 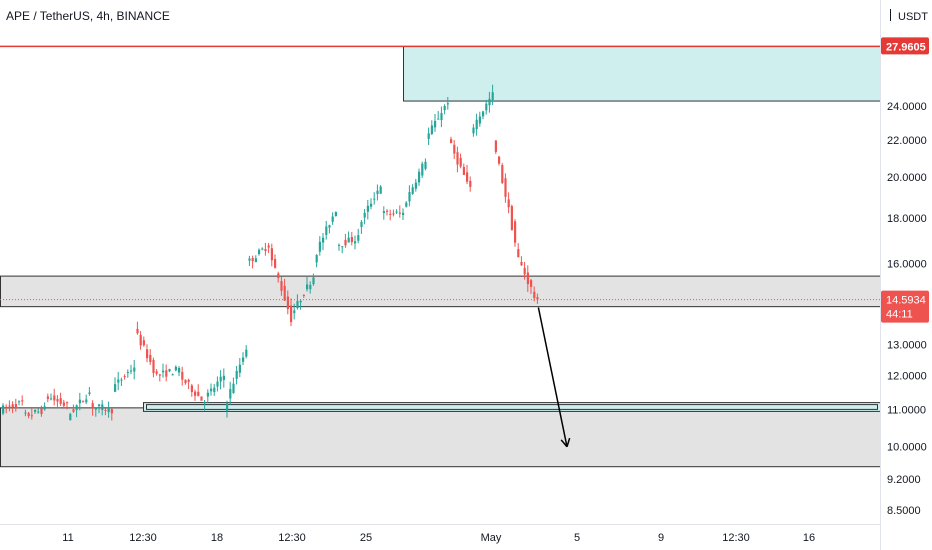 I want to click on last-price-badge: 14.5934 44:11, so click(x=905, y=306).